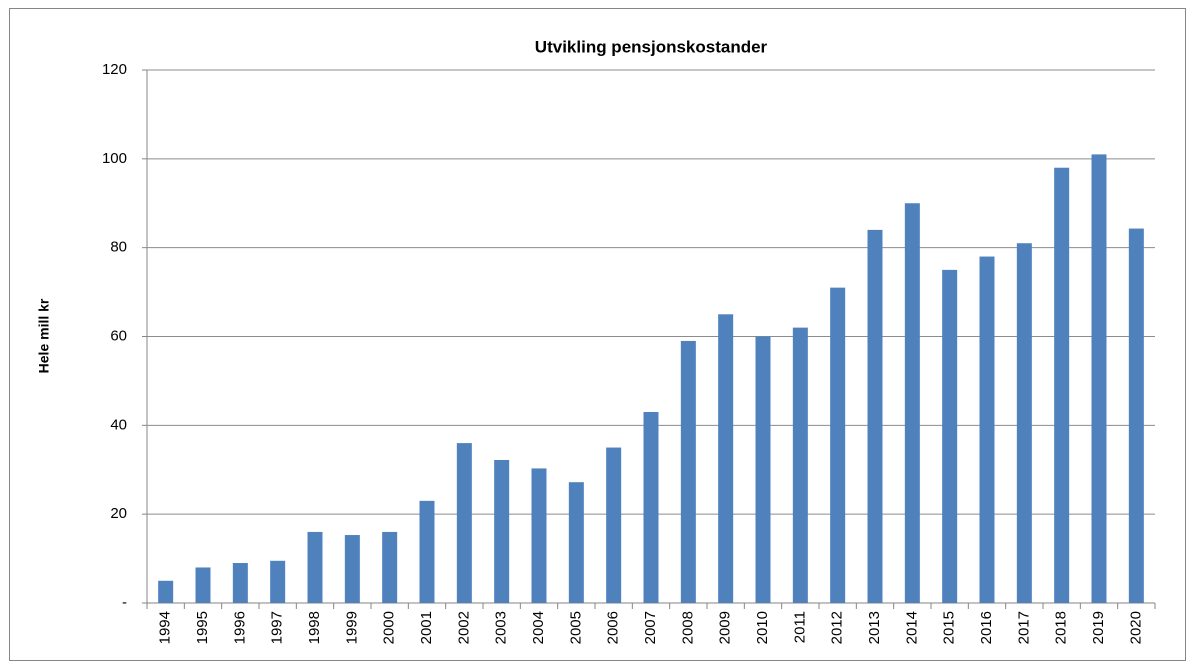 The width and height of the screenshot is (1195, 662). What do you see at coordinates (1061, 627) in the screenshot?
I see `x-tick-label: 2018` at bounding box center [1061, 627].